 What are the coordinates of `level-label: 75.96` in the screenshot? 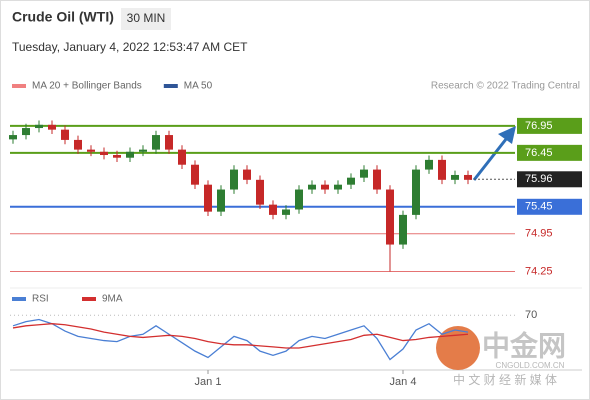 It's located at (539, 179).